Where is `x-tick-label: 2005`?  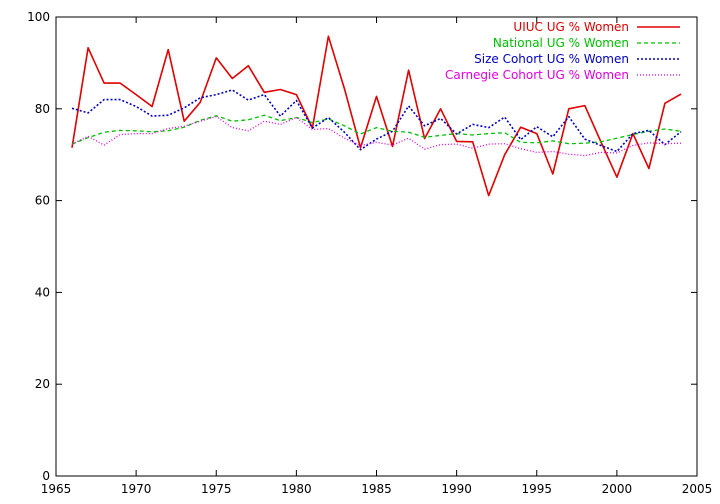 x-tick-label: 2005 is located at coordinates (697, 489).